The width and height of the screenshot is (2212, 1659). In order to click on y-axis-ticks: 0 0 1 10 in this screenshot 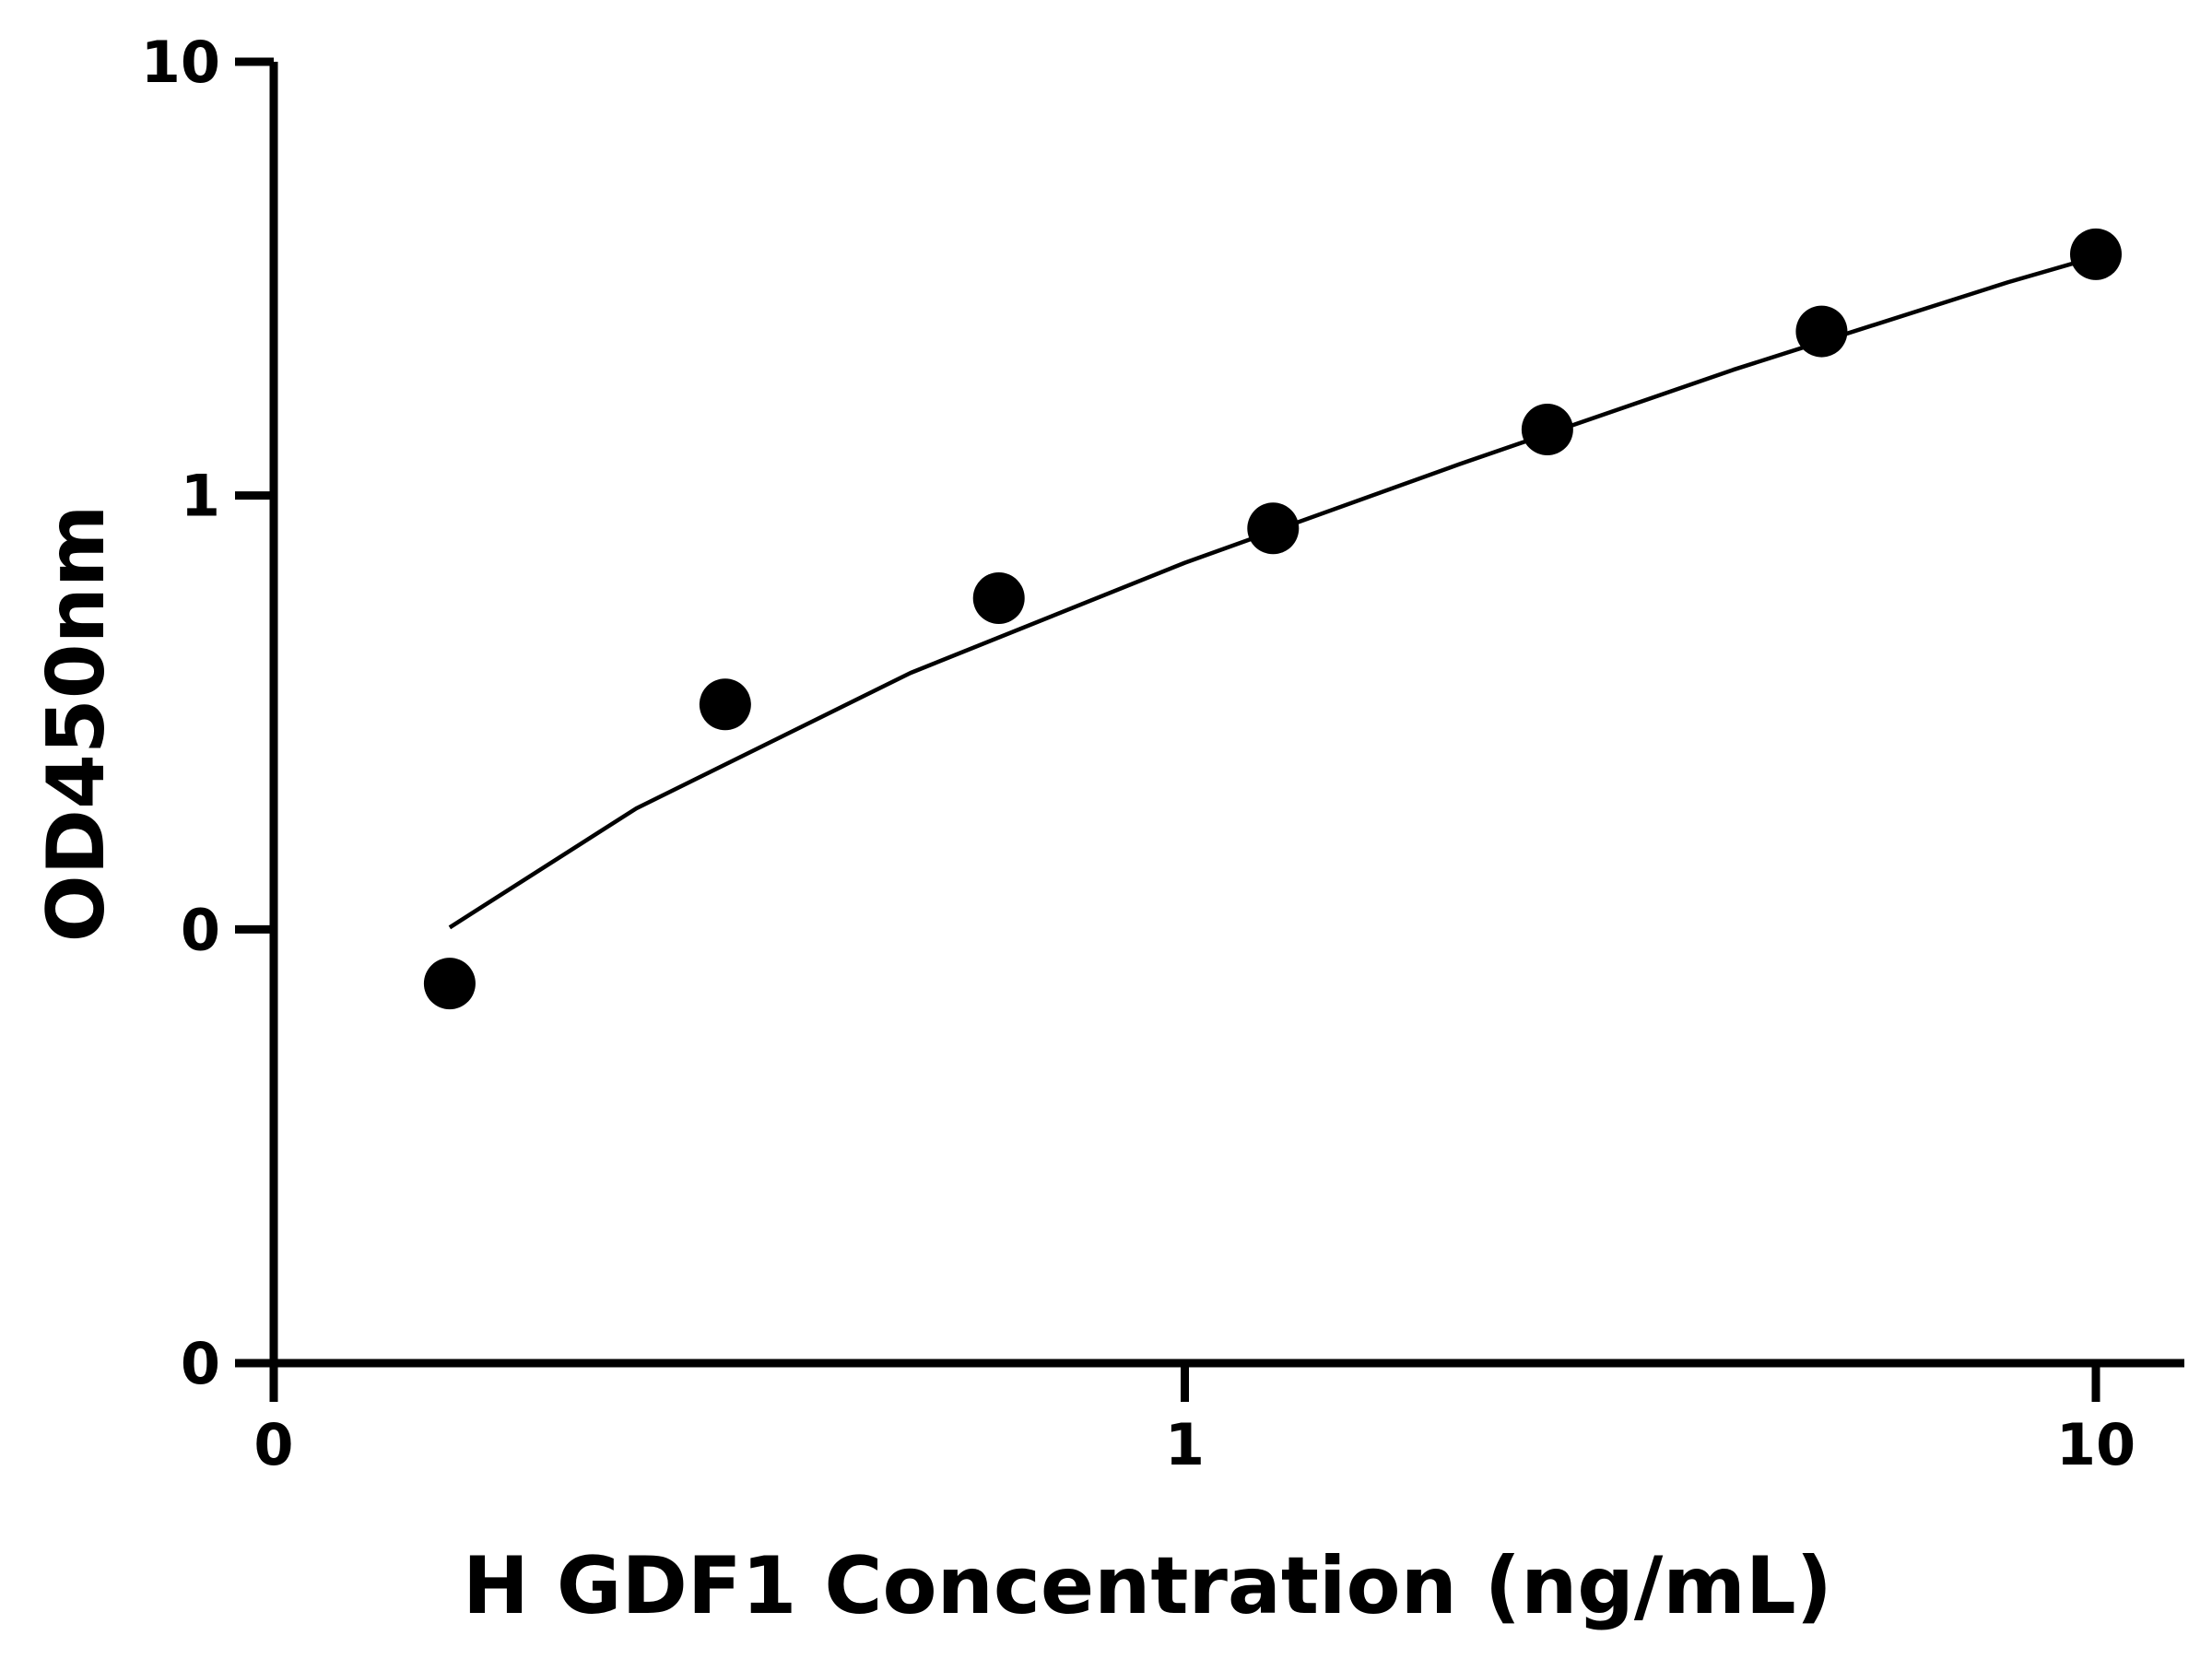, I will do `click(207, 713)`.